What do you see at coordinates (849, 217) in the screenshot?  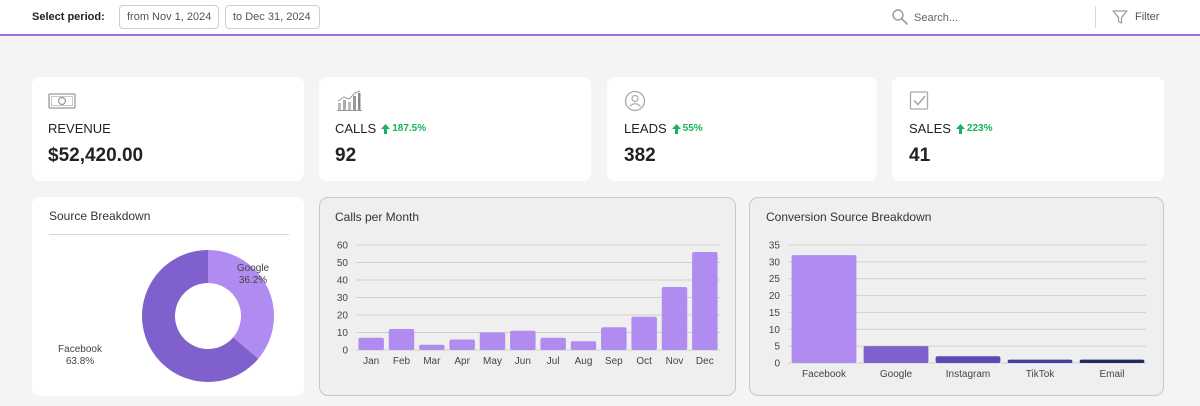 I see `conversion-source-title: Conversion Source Breakdown` at bounding box center [849, 217].